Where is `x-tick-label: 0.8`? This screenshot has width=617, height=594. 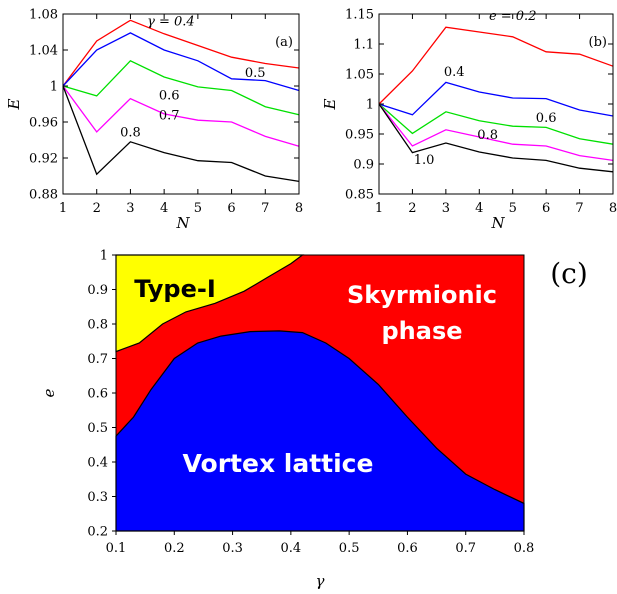 x-tick-label: 0.8 is located at coordinates (524, 548).